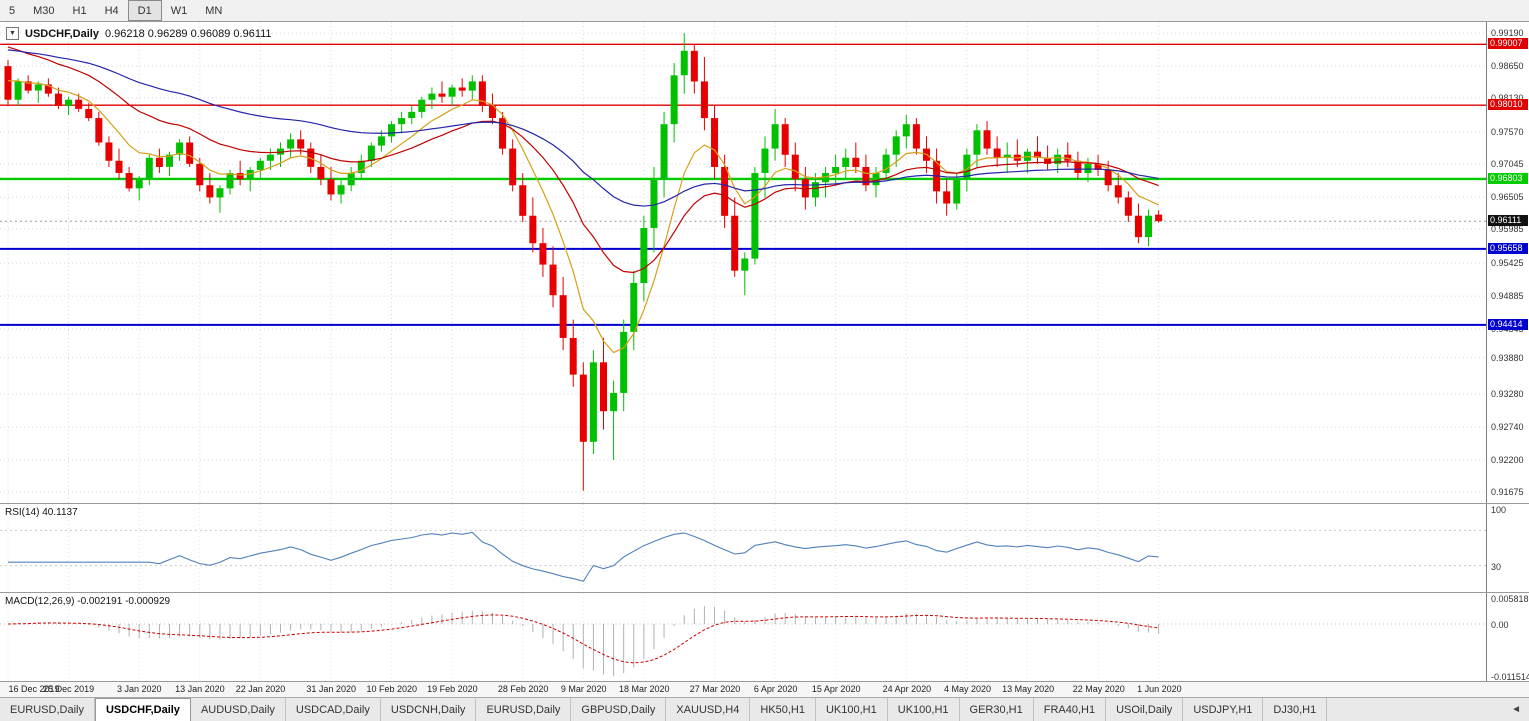 The image size is (1529, 721). I want to click on date-label: 4 May 2020, so click(967, 689).